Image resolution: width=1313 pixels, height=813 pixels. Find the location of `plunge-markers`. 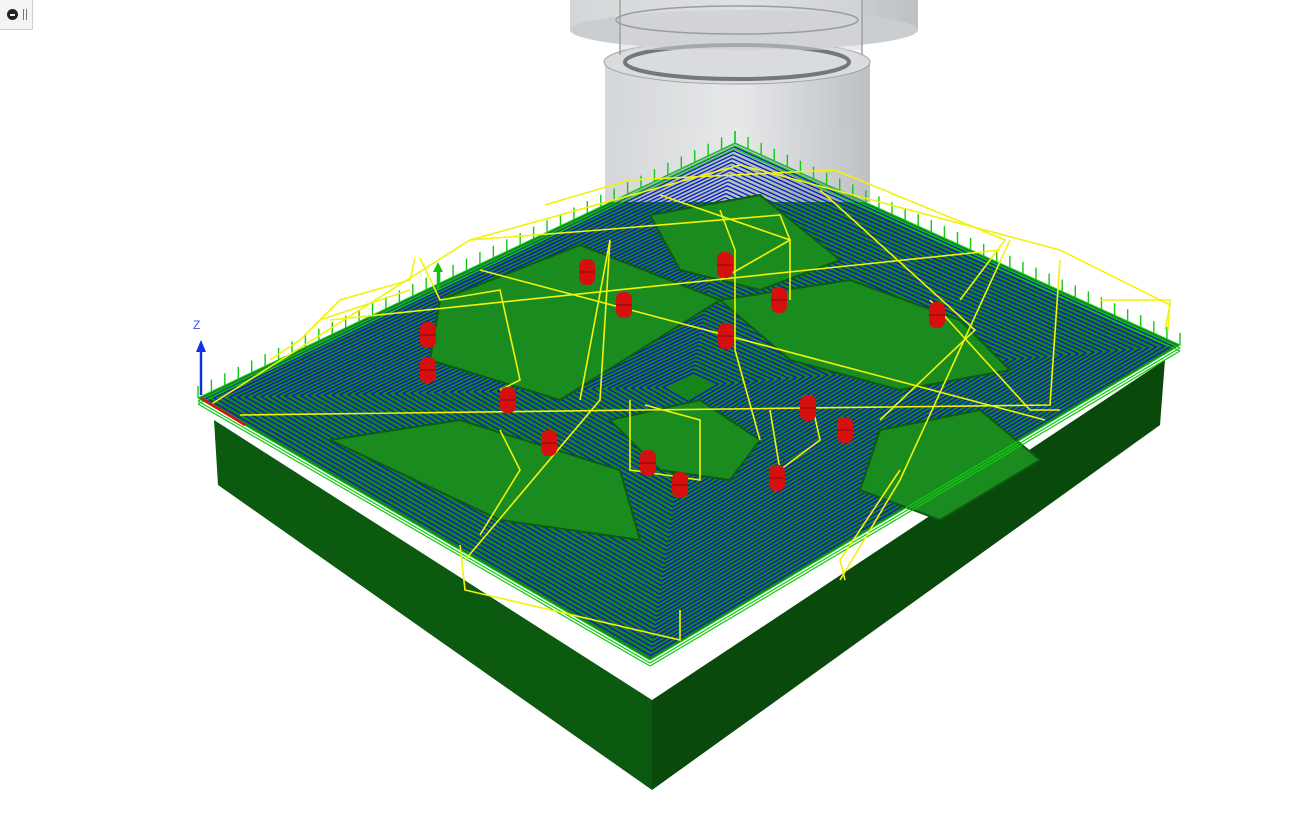

plunge-markers is located at coordinates (682, 375).